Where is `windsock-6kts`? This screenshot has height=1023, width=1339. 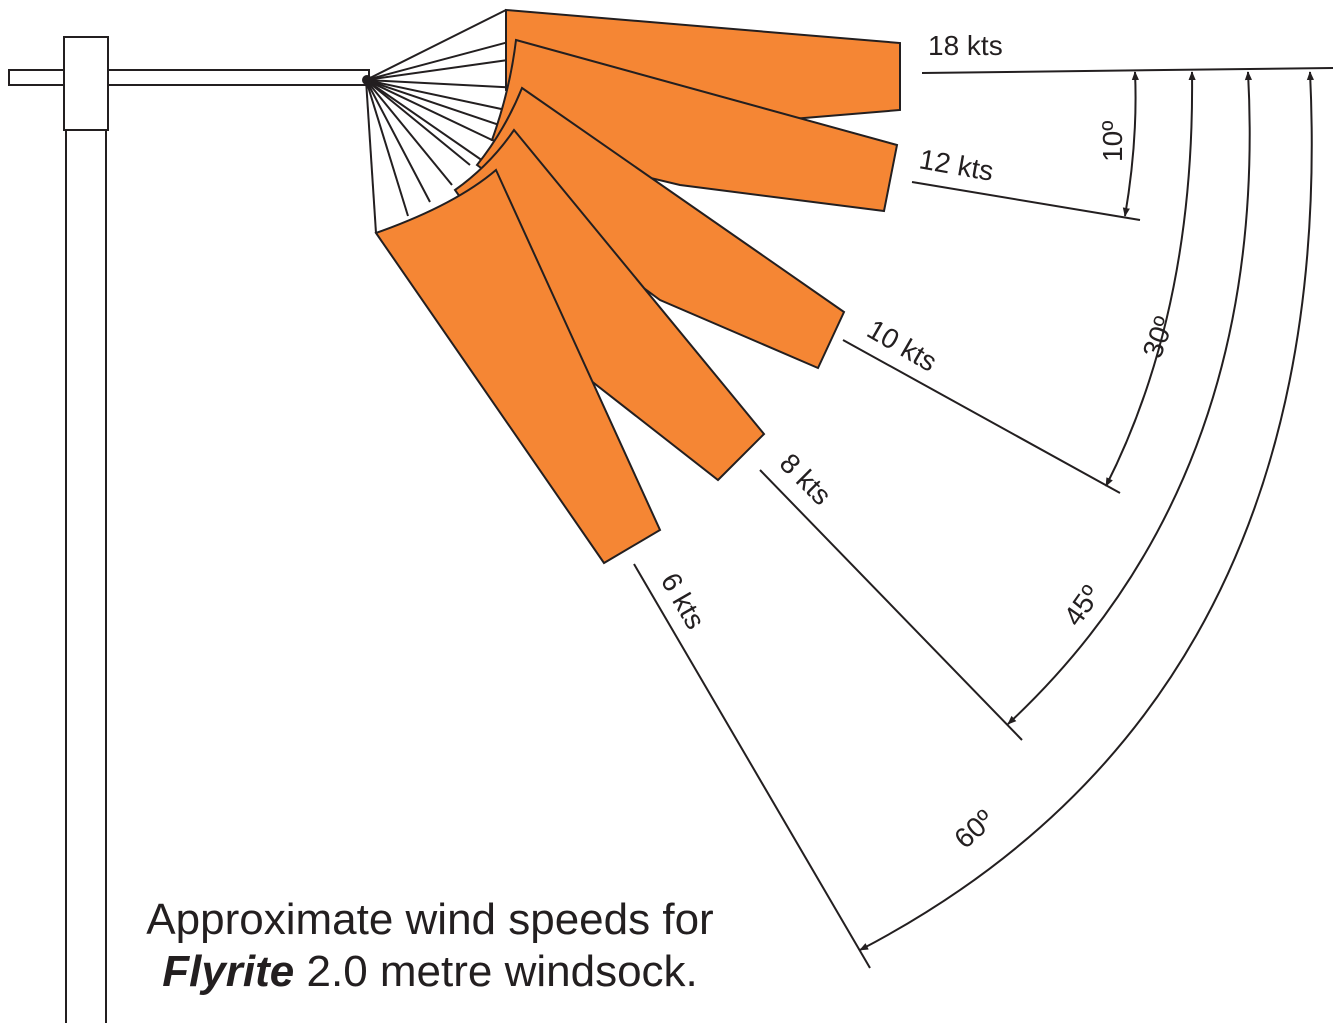
windsock-6kts is located at coordinates (518, 366).